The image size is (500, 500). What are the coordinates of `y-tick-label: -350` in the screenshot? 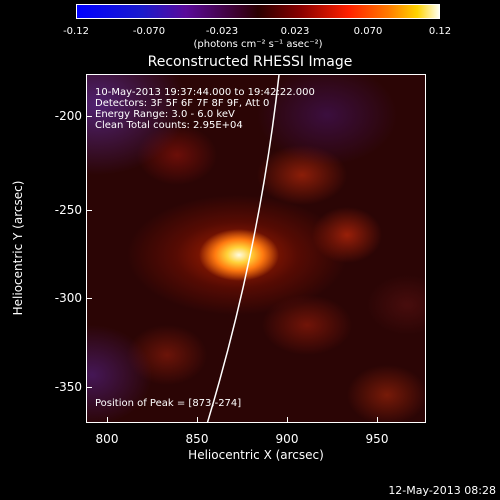 It's located at (68, 387).